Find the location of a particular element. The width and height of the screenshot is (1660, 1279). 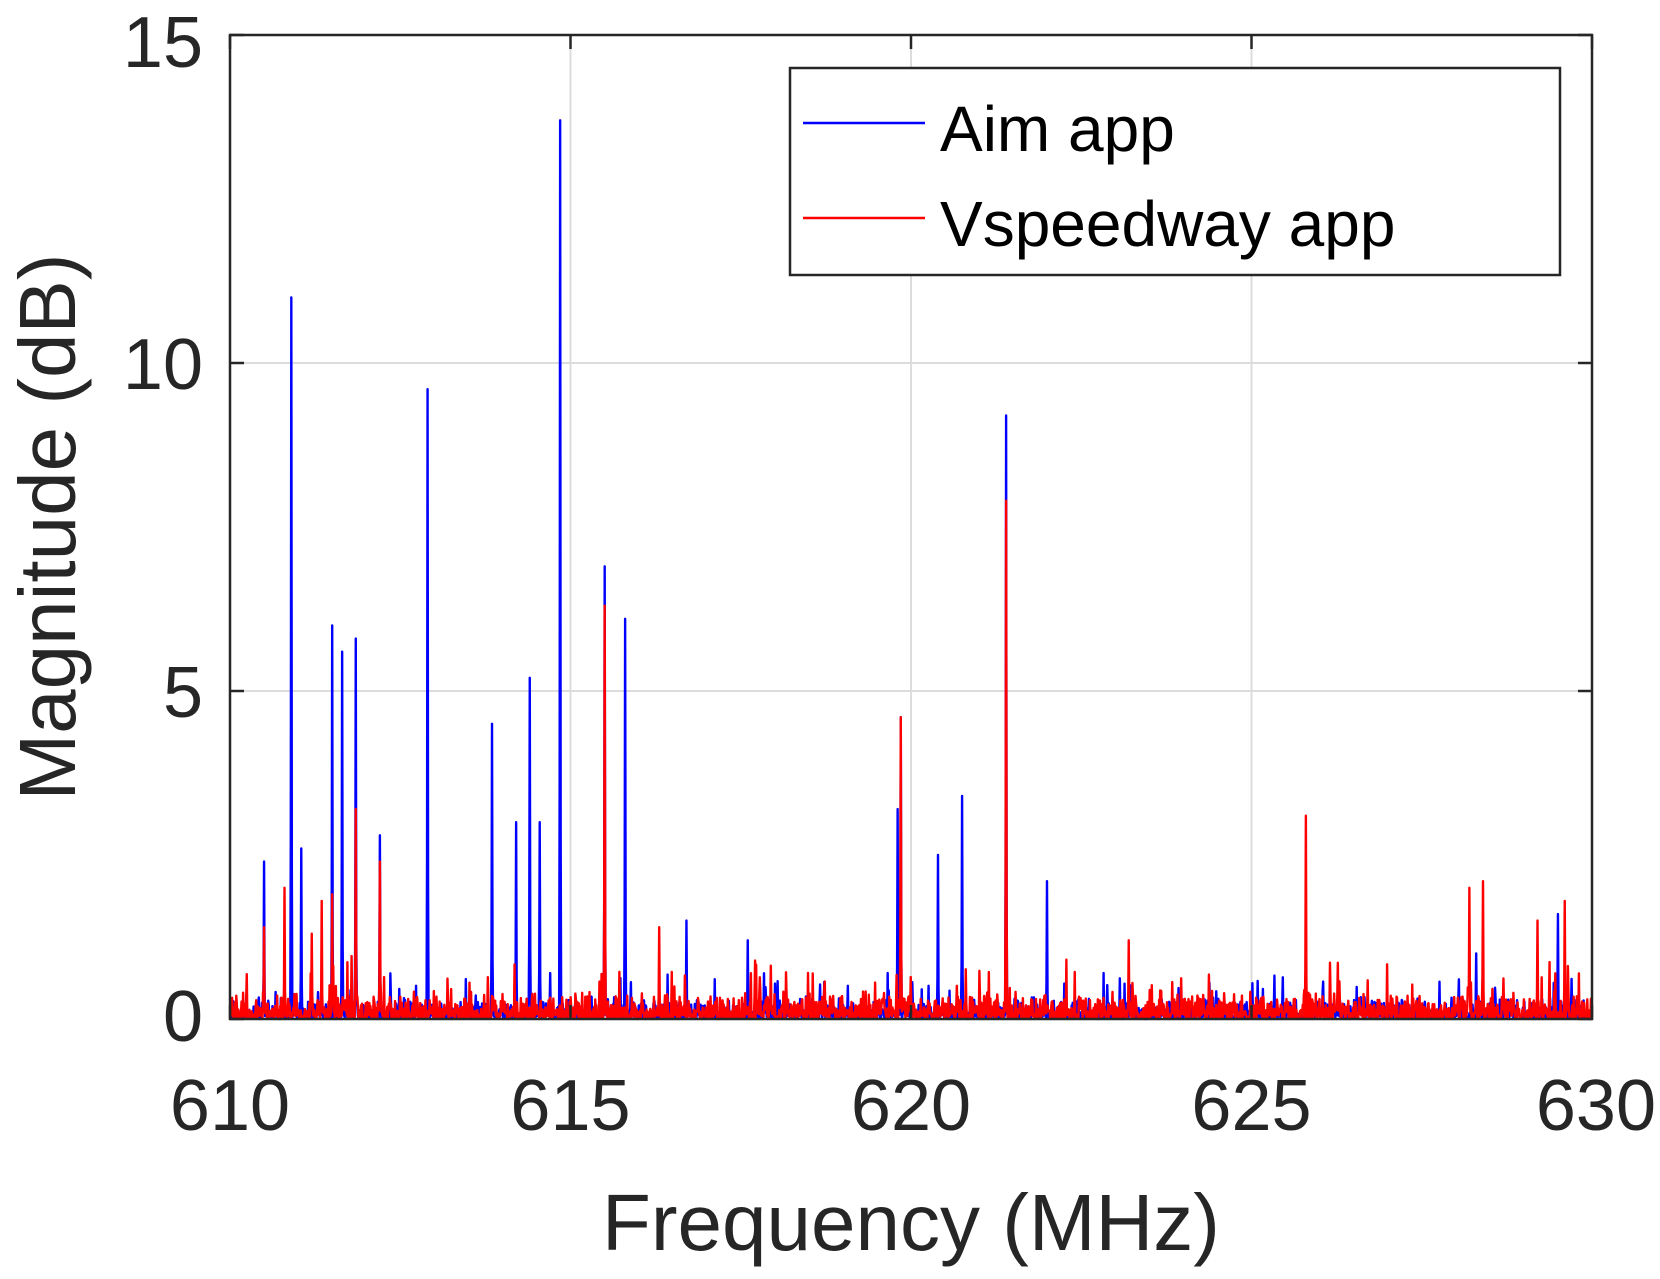

y-tick-label: 15 is located at coordinates (163, 43).